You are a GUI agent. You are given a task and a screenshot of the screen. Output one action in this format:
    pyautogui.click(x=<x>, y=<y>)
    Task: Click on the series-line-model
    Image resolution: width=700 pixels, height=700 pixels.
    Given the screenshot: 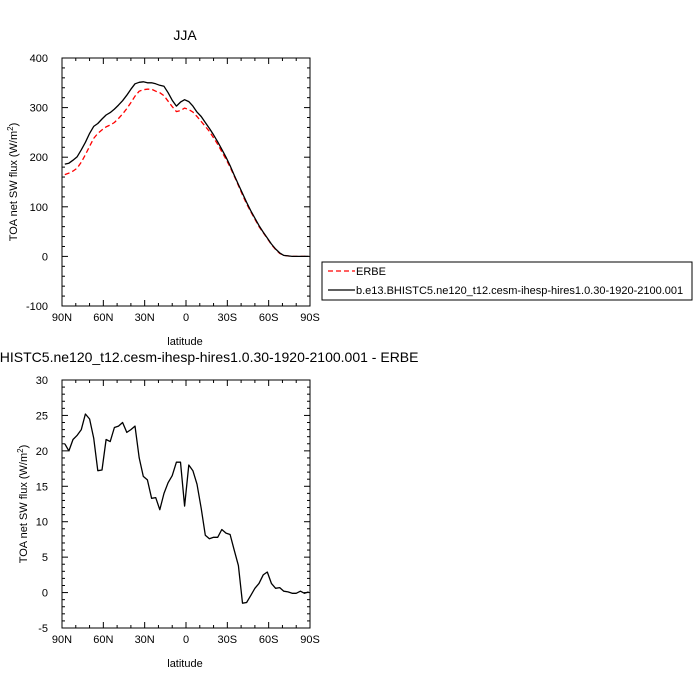 What is the action you would take?
    pyautogui.click(x=186, y=169)
    